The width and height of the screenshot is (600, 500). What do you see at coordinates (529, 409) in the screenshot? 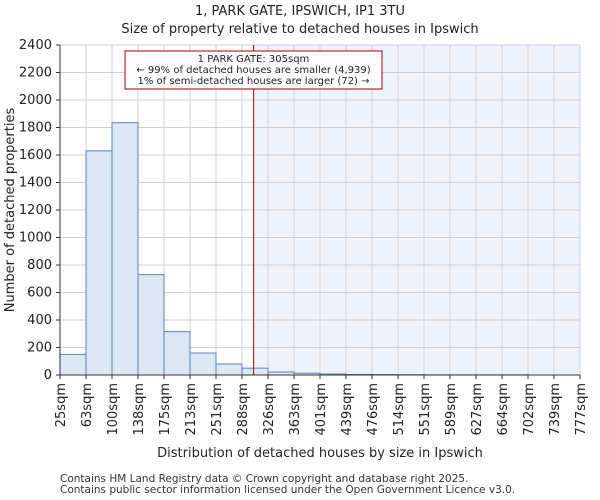
I see `x-tick-label: 702sqm` at bounding box center [529, 409].